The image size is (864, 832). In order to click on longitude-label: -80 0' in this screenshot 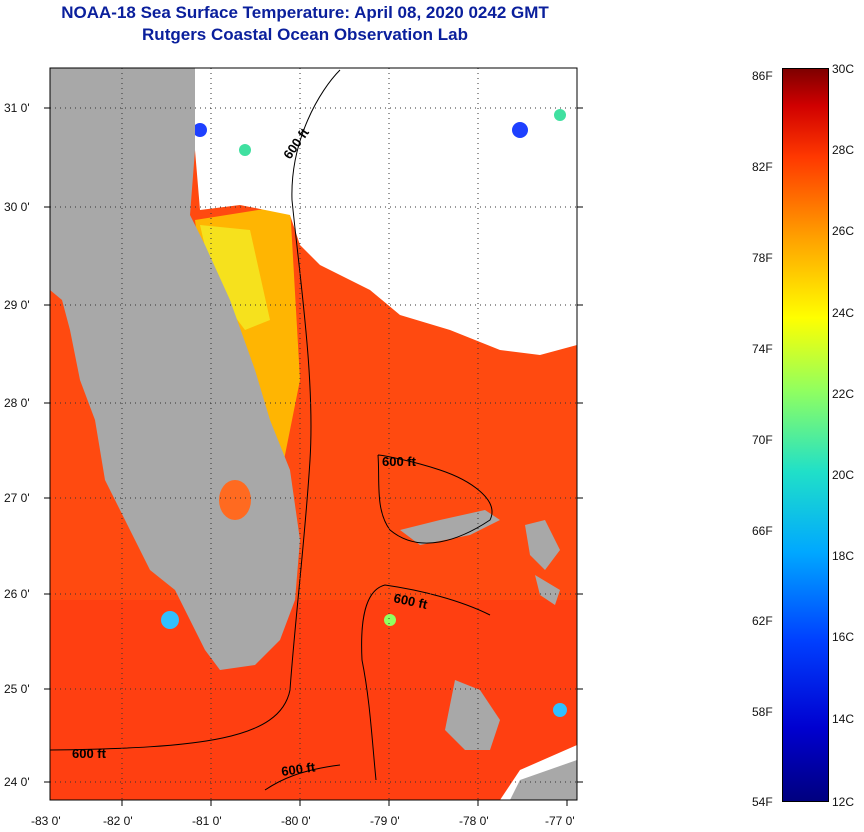, I will do `click(296, 821)`.